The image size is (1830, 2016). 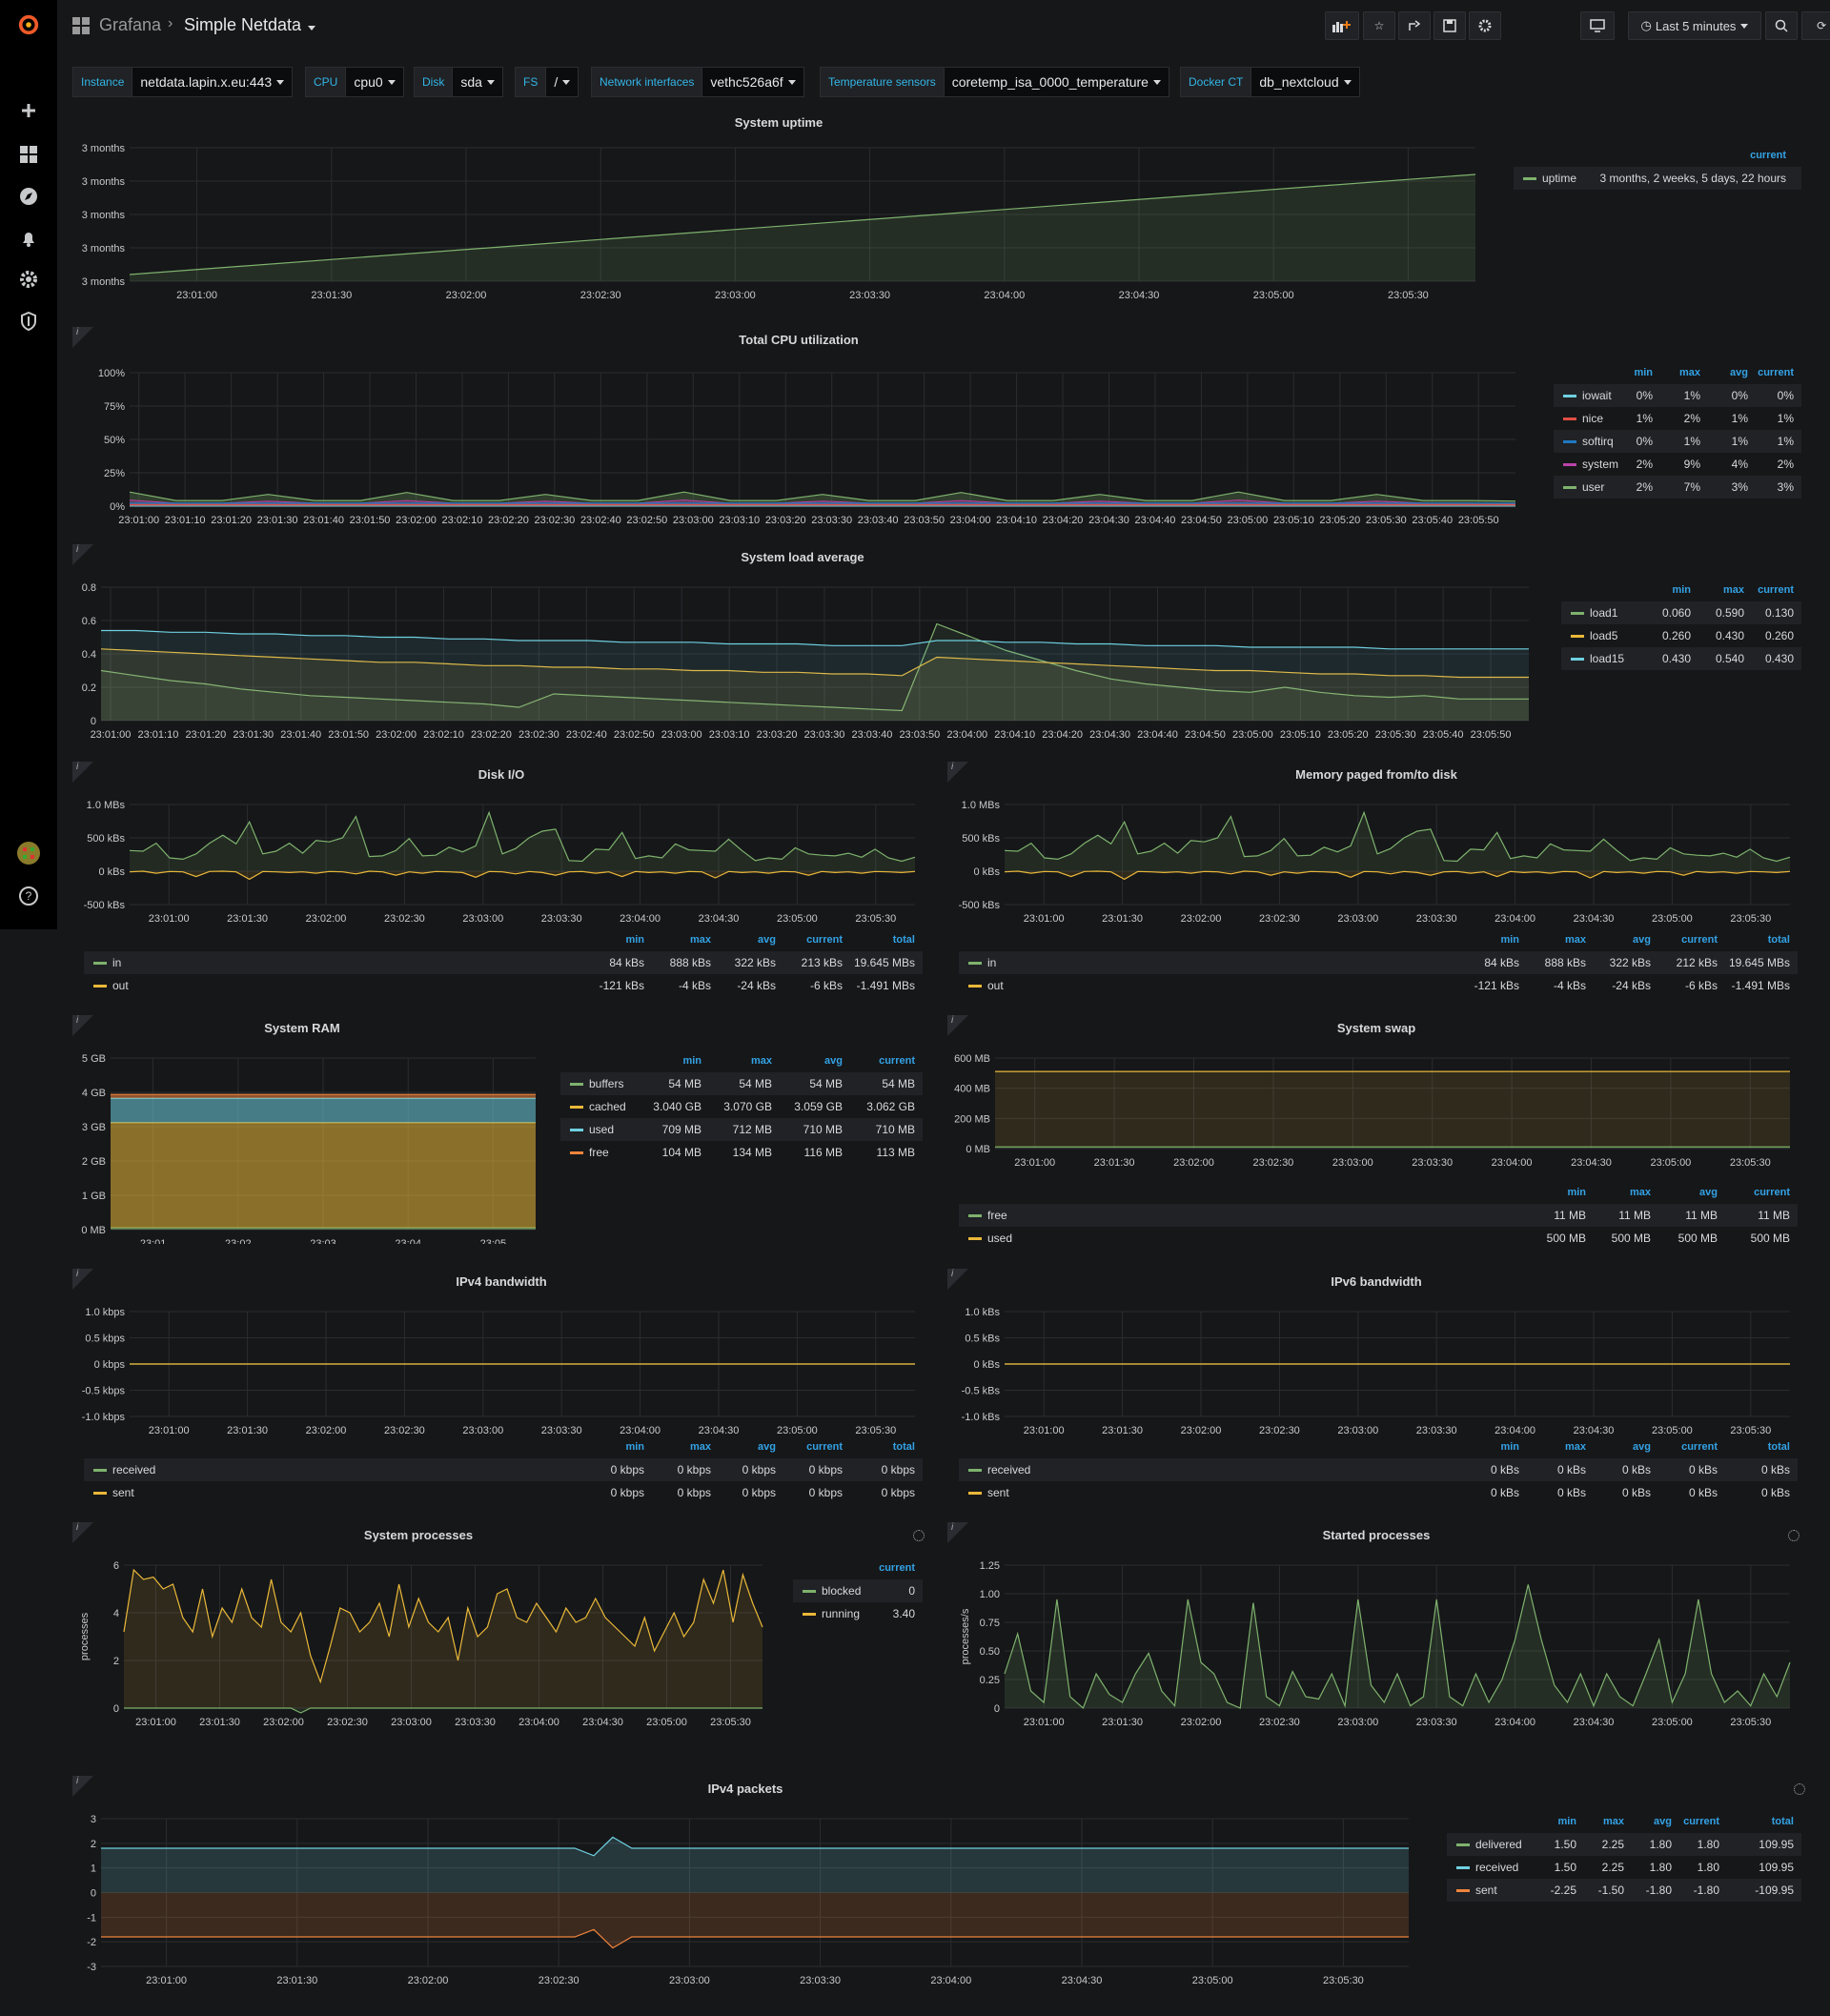 What do you see at coordinates (1377, 1281) in the screenshot?
I see `panel-title: IPv6 bandwidth` at bounding box center [1377, 1281].